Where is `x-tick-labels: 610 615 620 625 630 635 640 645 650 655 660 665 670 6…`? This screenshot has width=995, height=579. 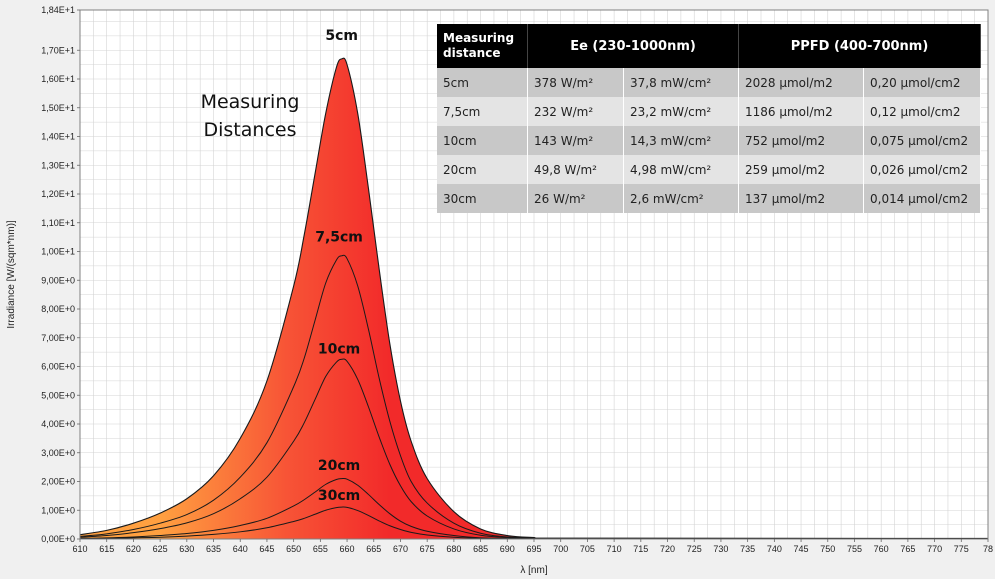
x-tick-labels: 610 615 620 625 630 635 640 645 650 655 660 665 670 6… is located at coordinates (532, 546).